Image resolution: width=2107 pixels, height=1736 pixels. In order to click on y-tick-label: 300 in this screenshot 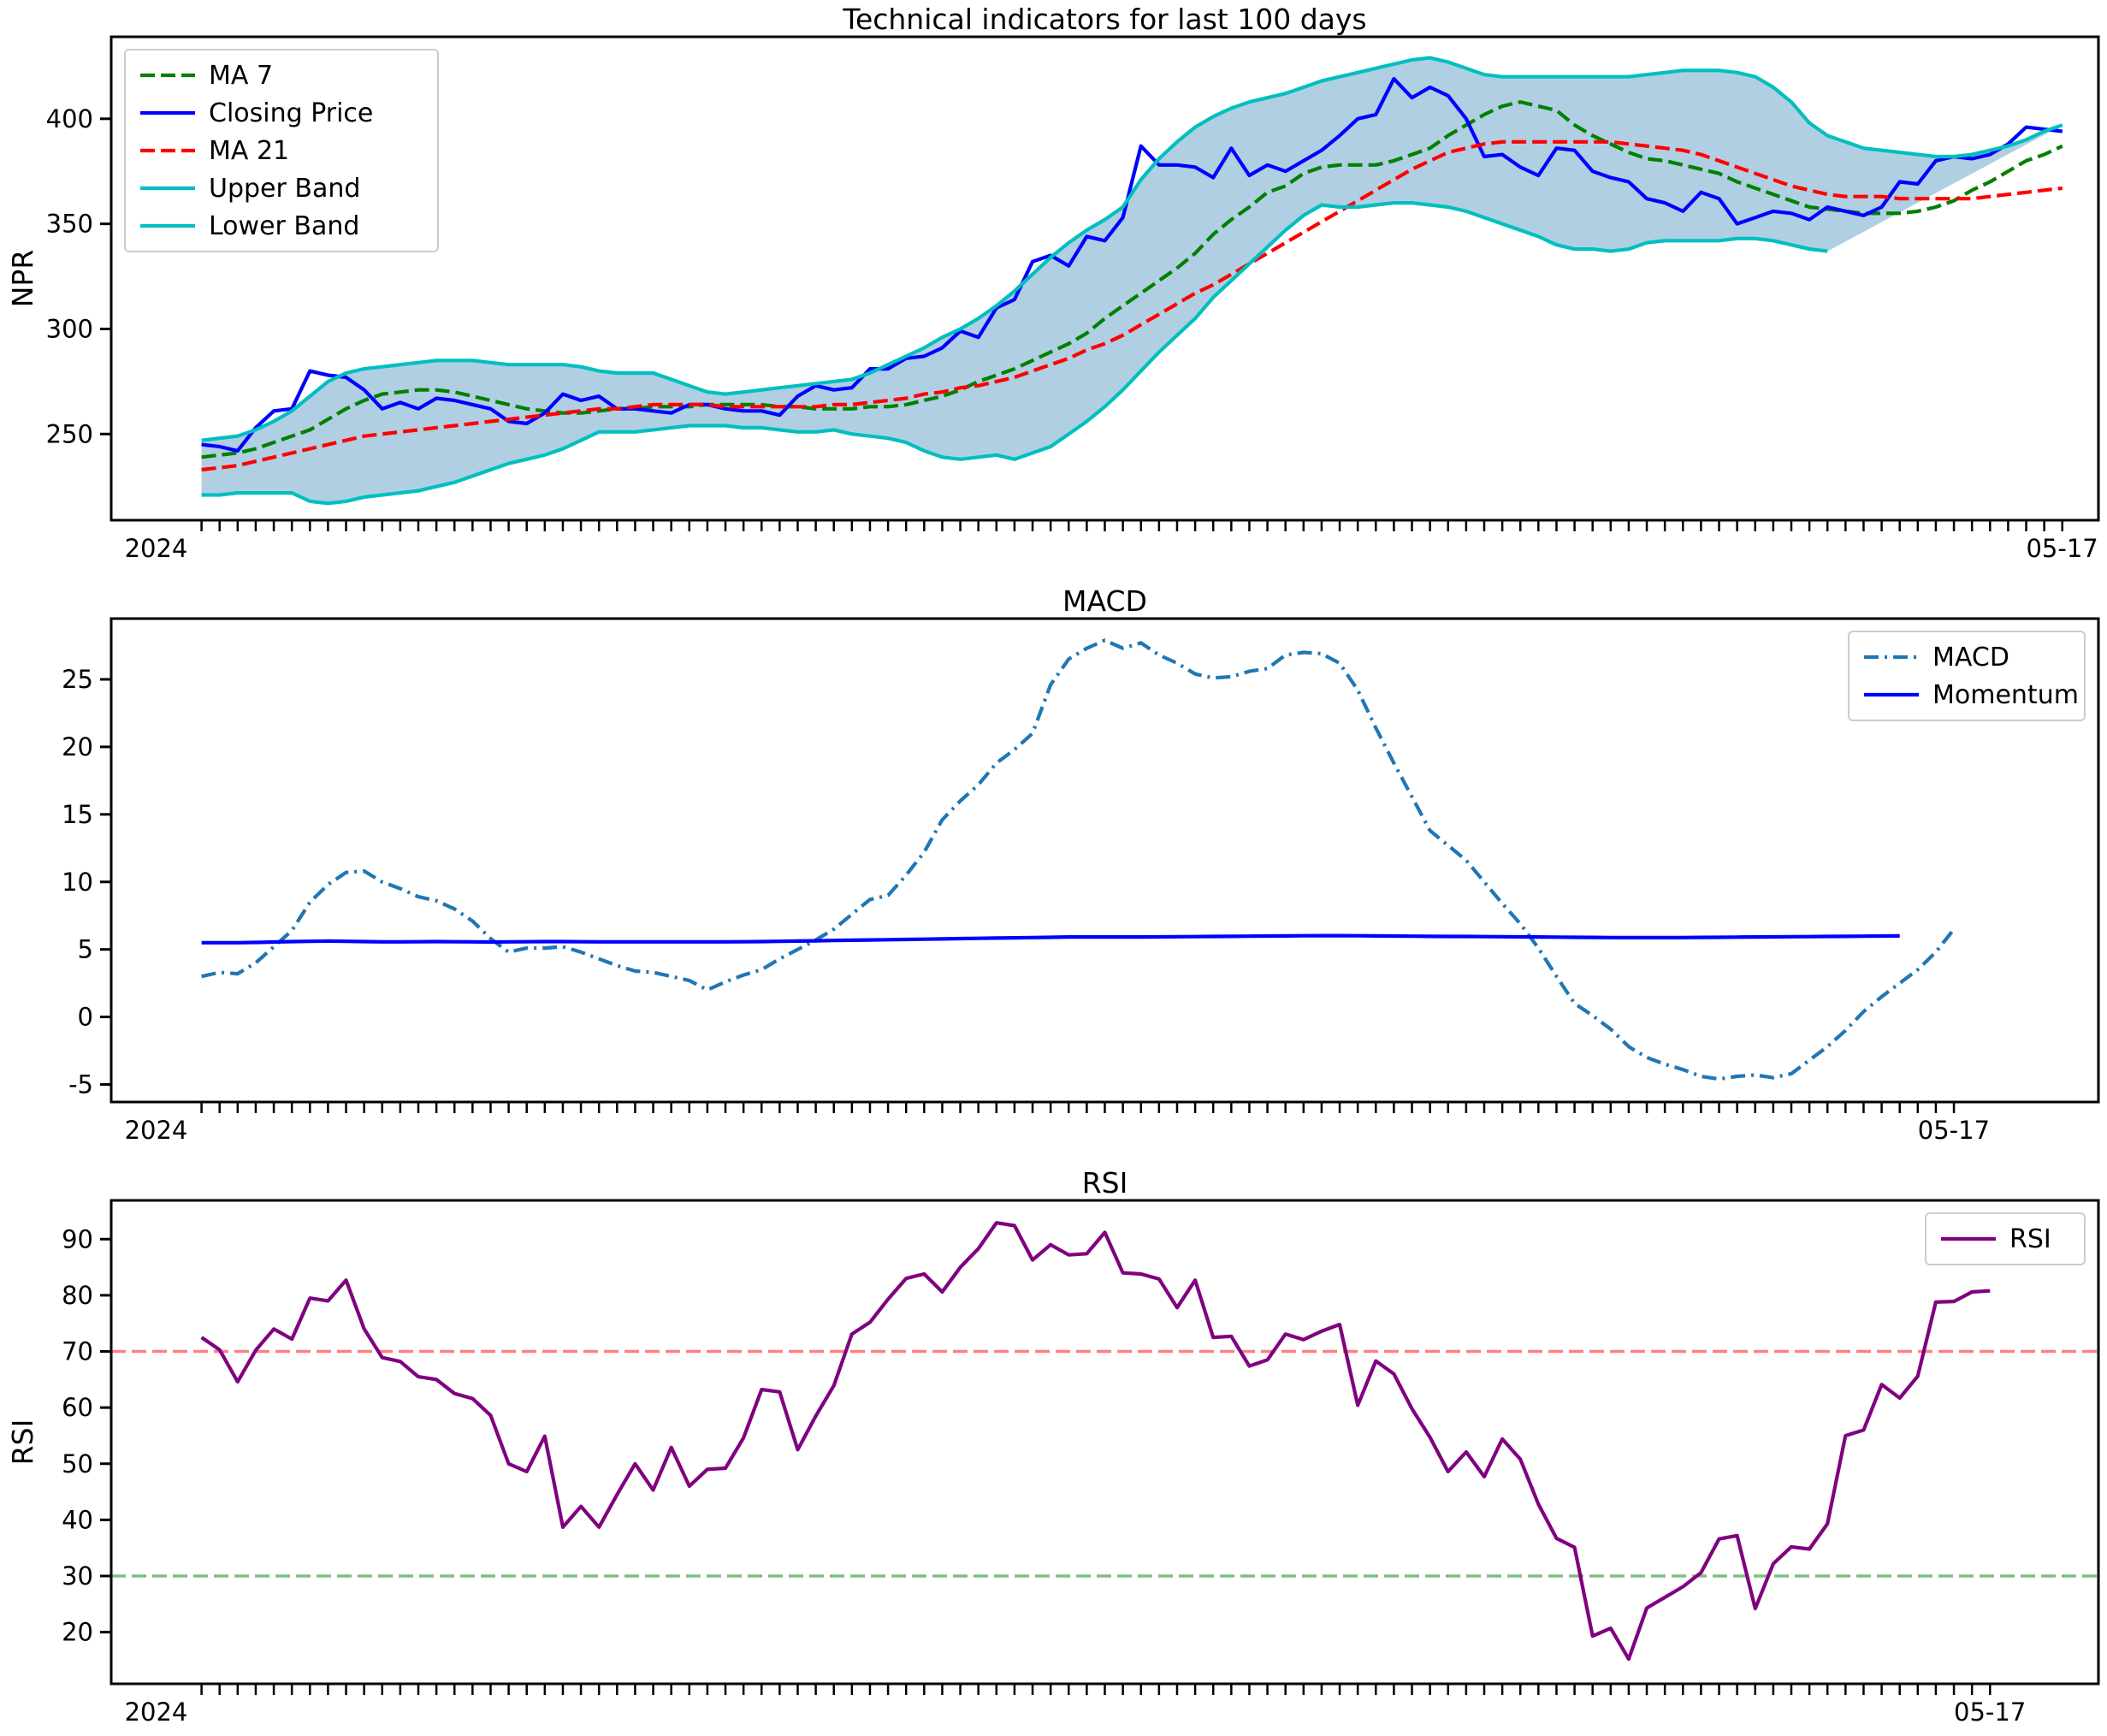, I will do `click(69, 328)`.